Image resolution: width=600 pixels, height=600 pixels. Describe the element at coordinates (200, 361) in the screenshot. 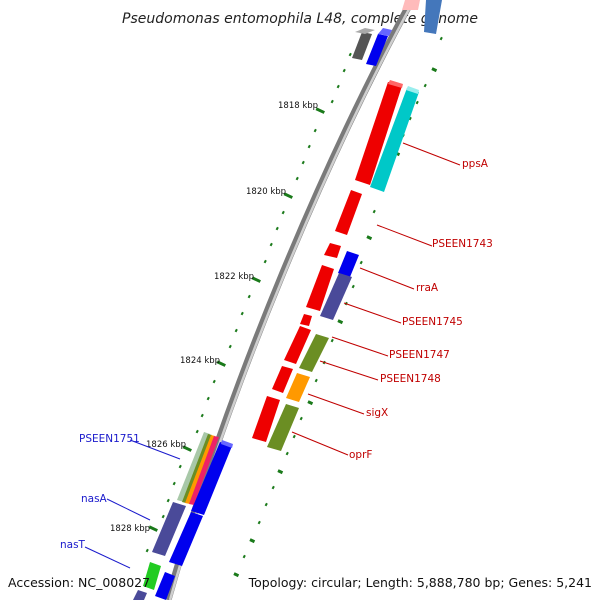

I see `tick-label: 1824 kbp` at that location.